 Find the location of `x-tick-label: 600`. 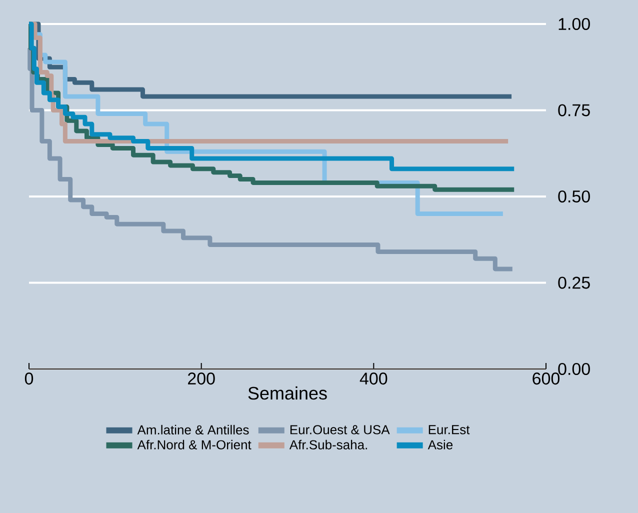

x-tick-label: 600 is located at coordinates (546, 378).